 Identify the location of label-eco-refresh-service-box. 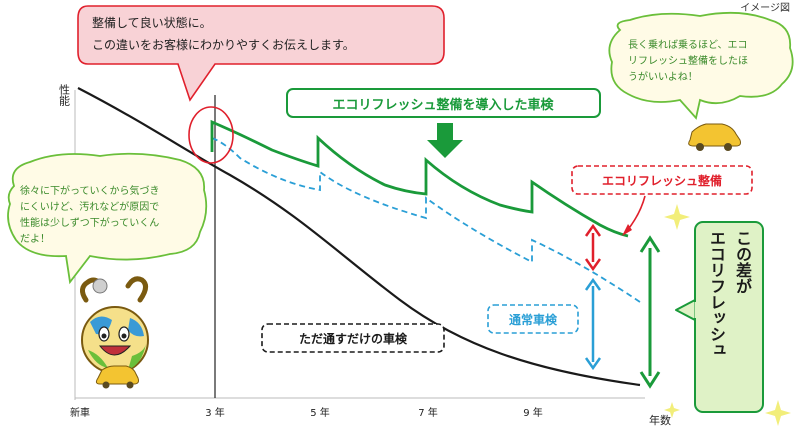
(662, 180).